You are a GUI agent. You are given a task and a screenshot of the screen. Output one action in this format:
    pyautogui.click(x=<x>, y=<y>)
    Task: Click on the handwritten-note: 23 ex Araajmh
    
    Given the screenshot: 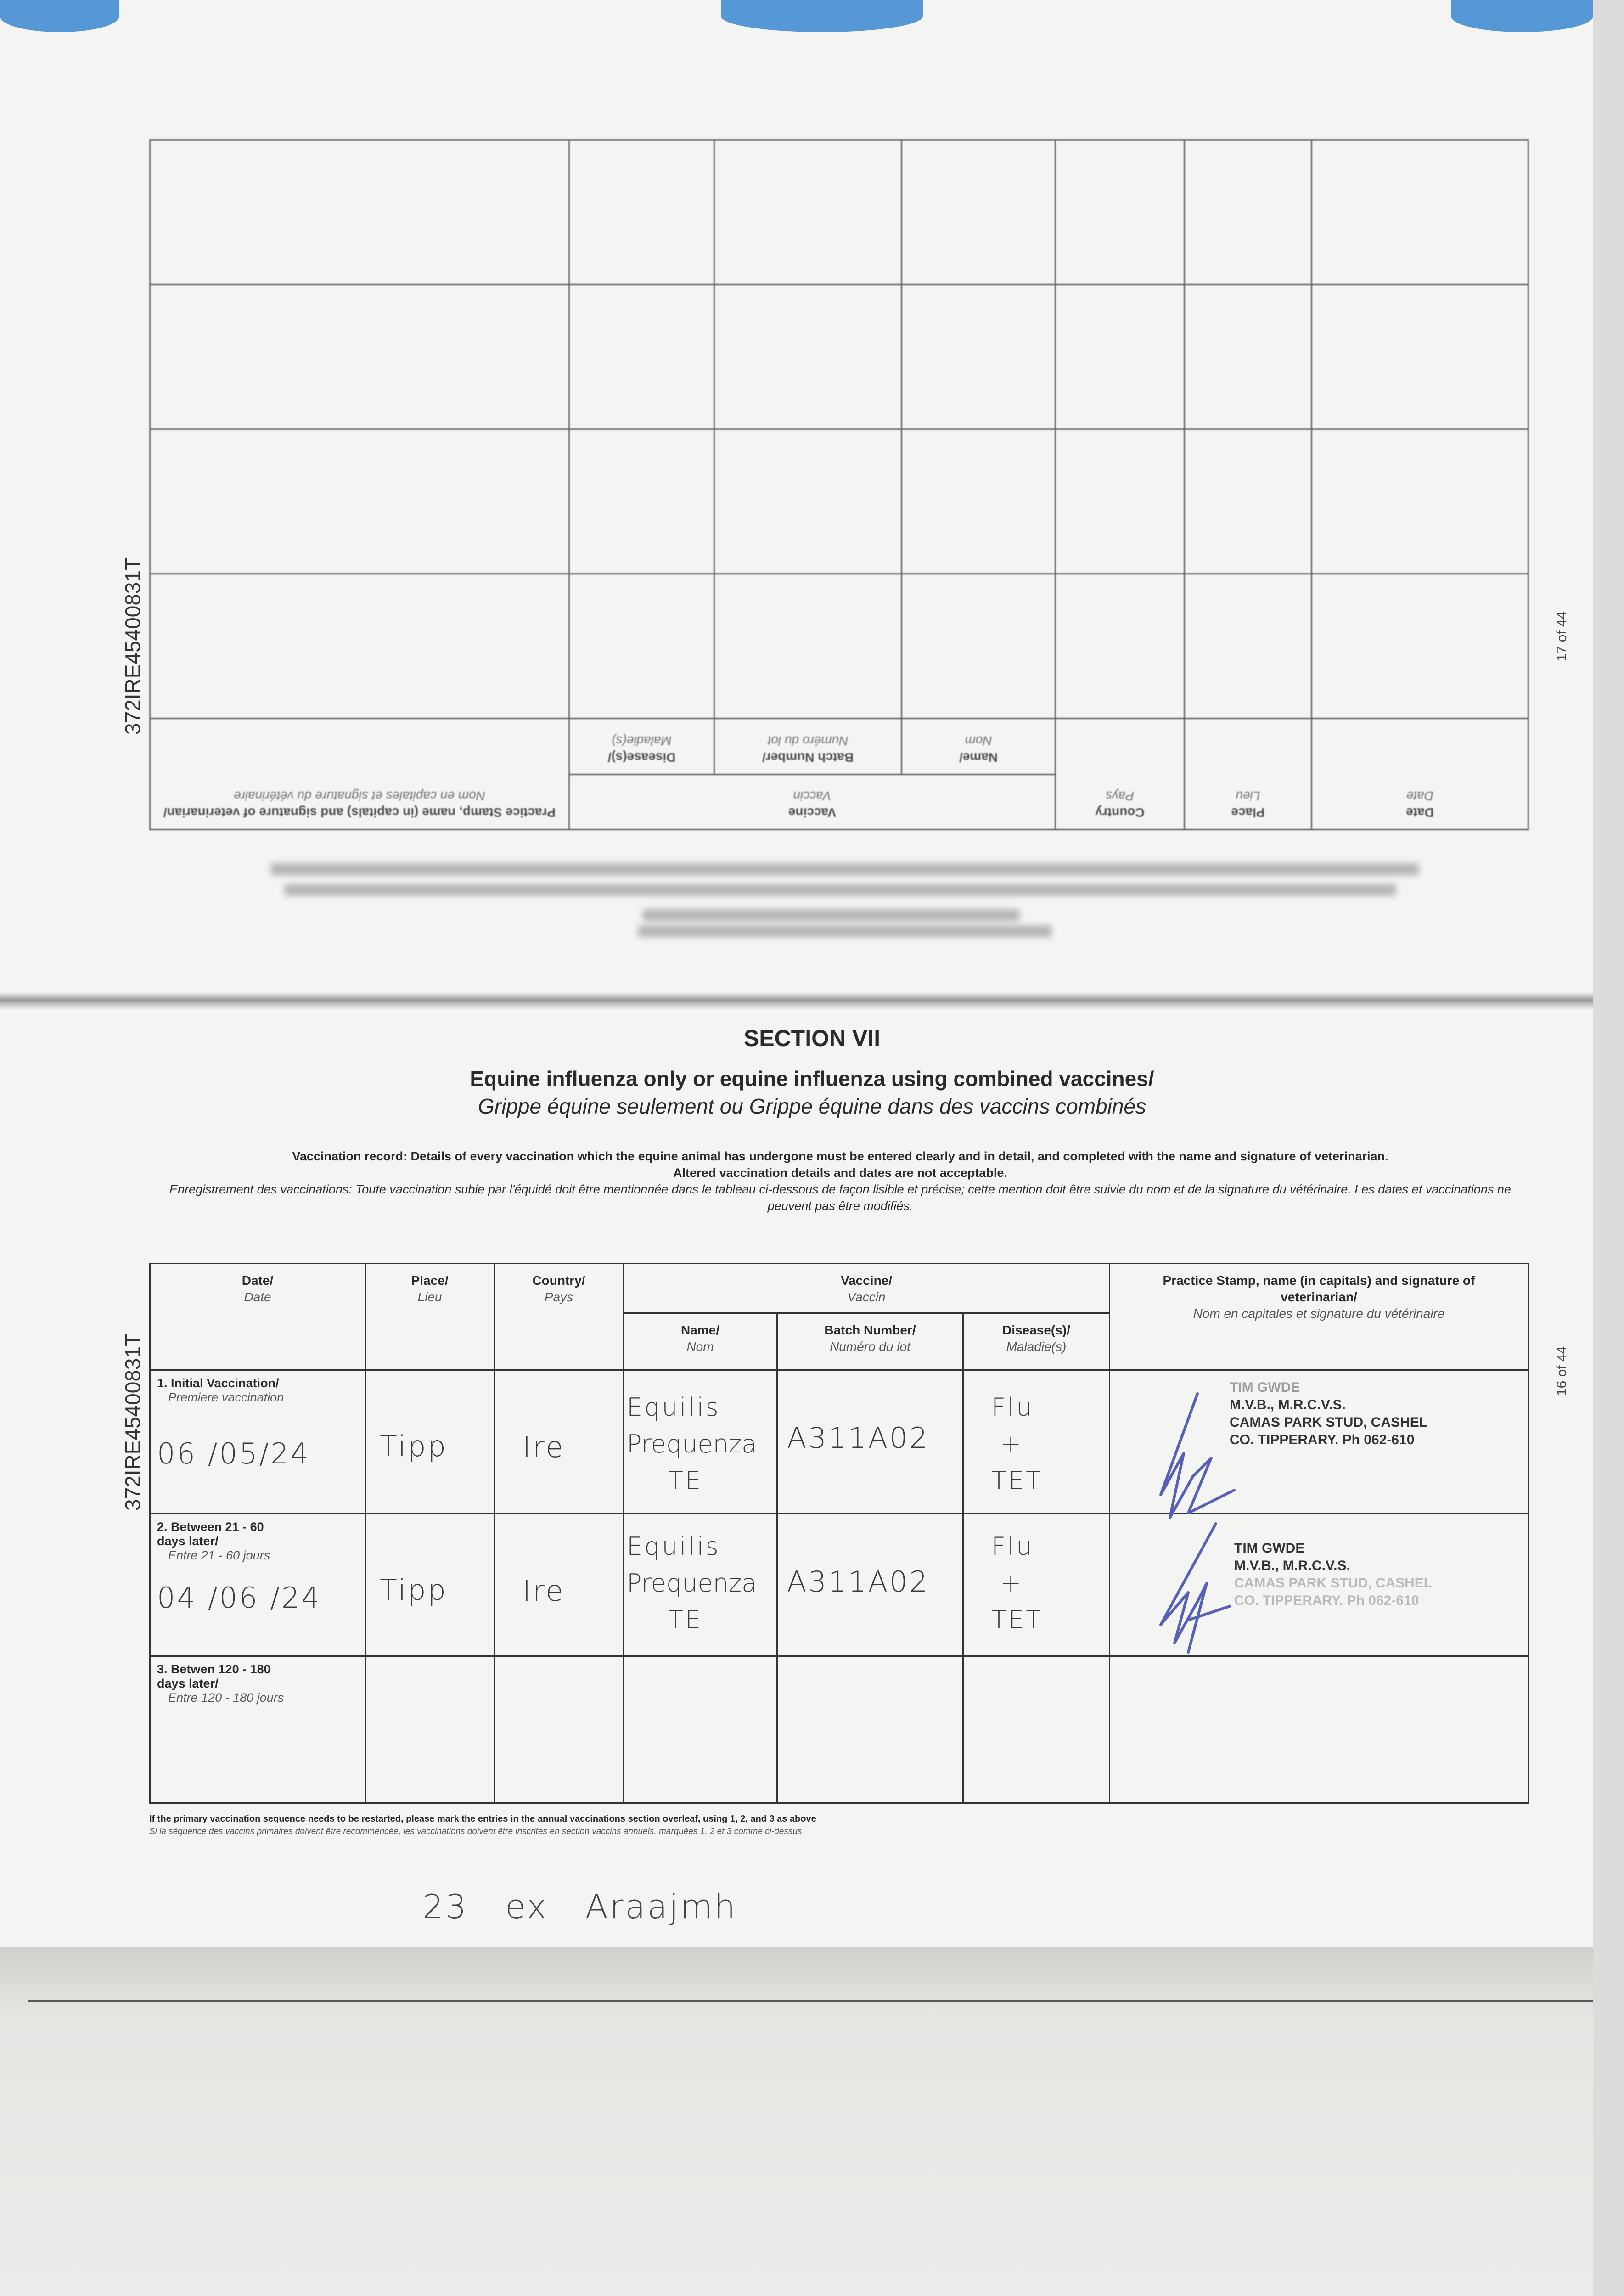 What is the action you would take?
    pyautogui.click(x=579, y=1907)
    